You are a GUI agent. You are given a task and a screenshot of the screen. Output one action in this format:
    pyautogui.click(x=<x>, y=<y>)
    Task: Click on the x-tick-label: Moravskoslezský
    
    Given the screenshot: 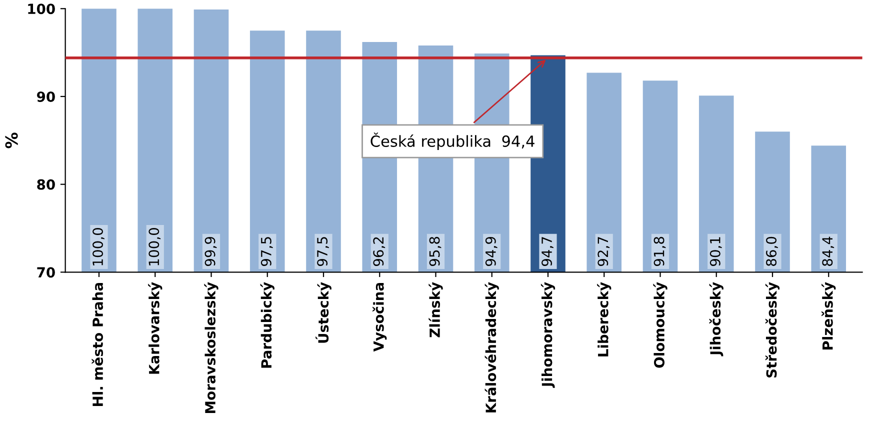 What is the action you would take?
    pyautogui.click(x=211, y=348)
    